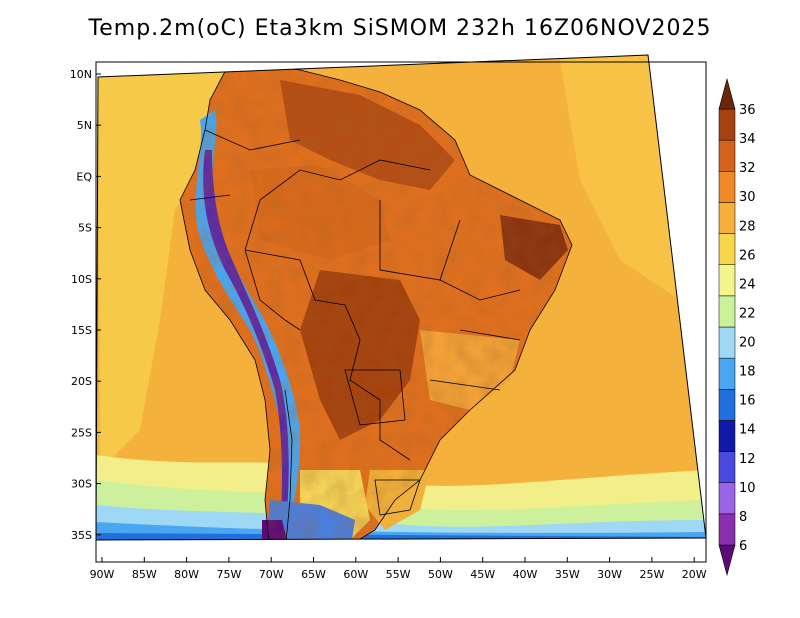  Describe the element at coordinates (620, 177) in the screenshot. I see `atlantic-east-warm` at that location.